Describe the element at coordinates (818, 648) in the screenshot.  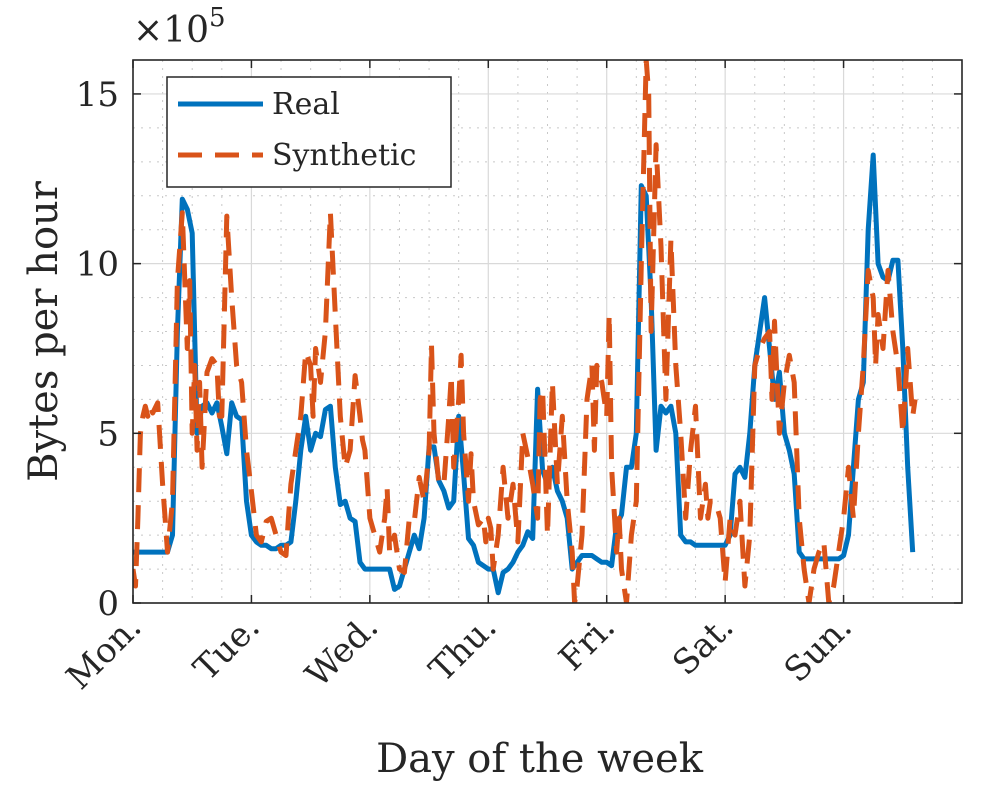
I see `x-tick-label: Sun.` at that location.